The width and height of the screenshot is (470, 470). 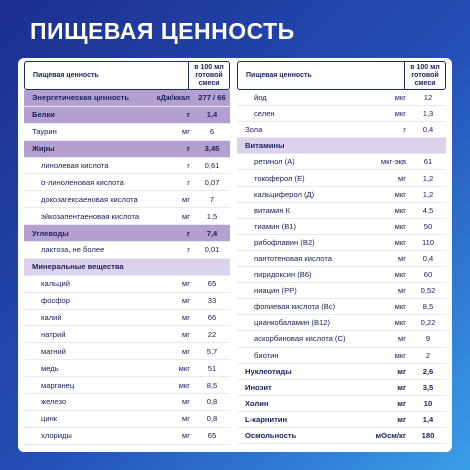 I want to click on nutrient-name: пантотеновая кислота, so click(x=293, y=258).